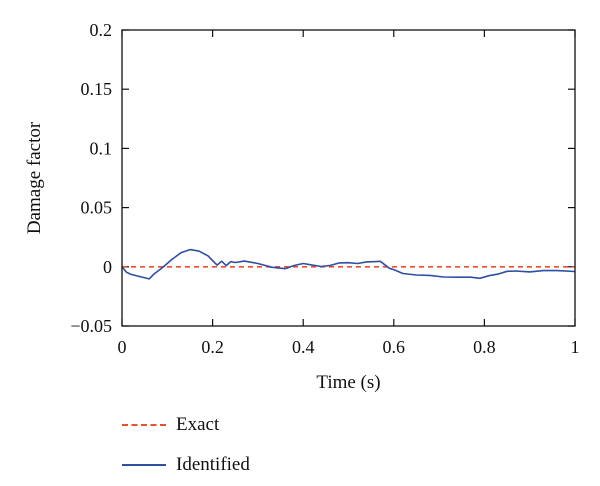  What do you see at coordinates (198, 424) in the screenshot?
I see `legend-label-exact: Exact` at bounding box center [198, 424].